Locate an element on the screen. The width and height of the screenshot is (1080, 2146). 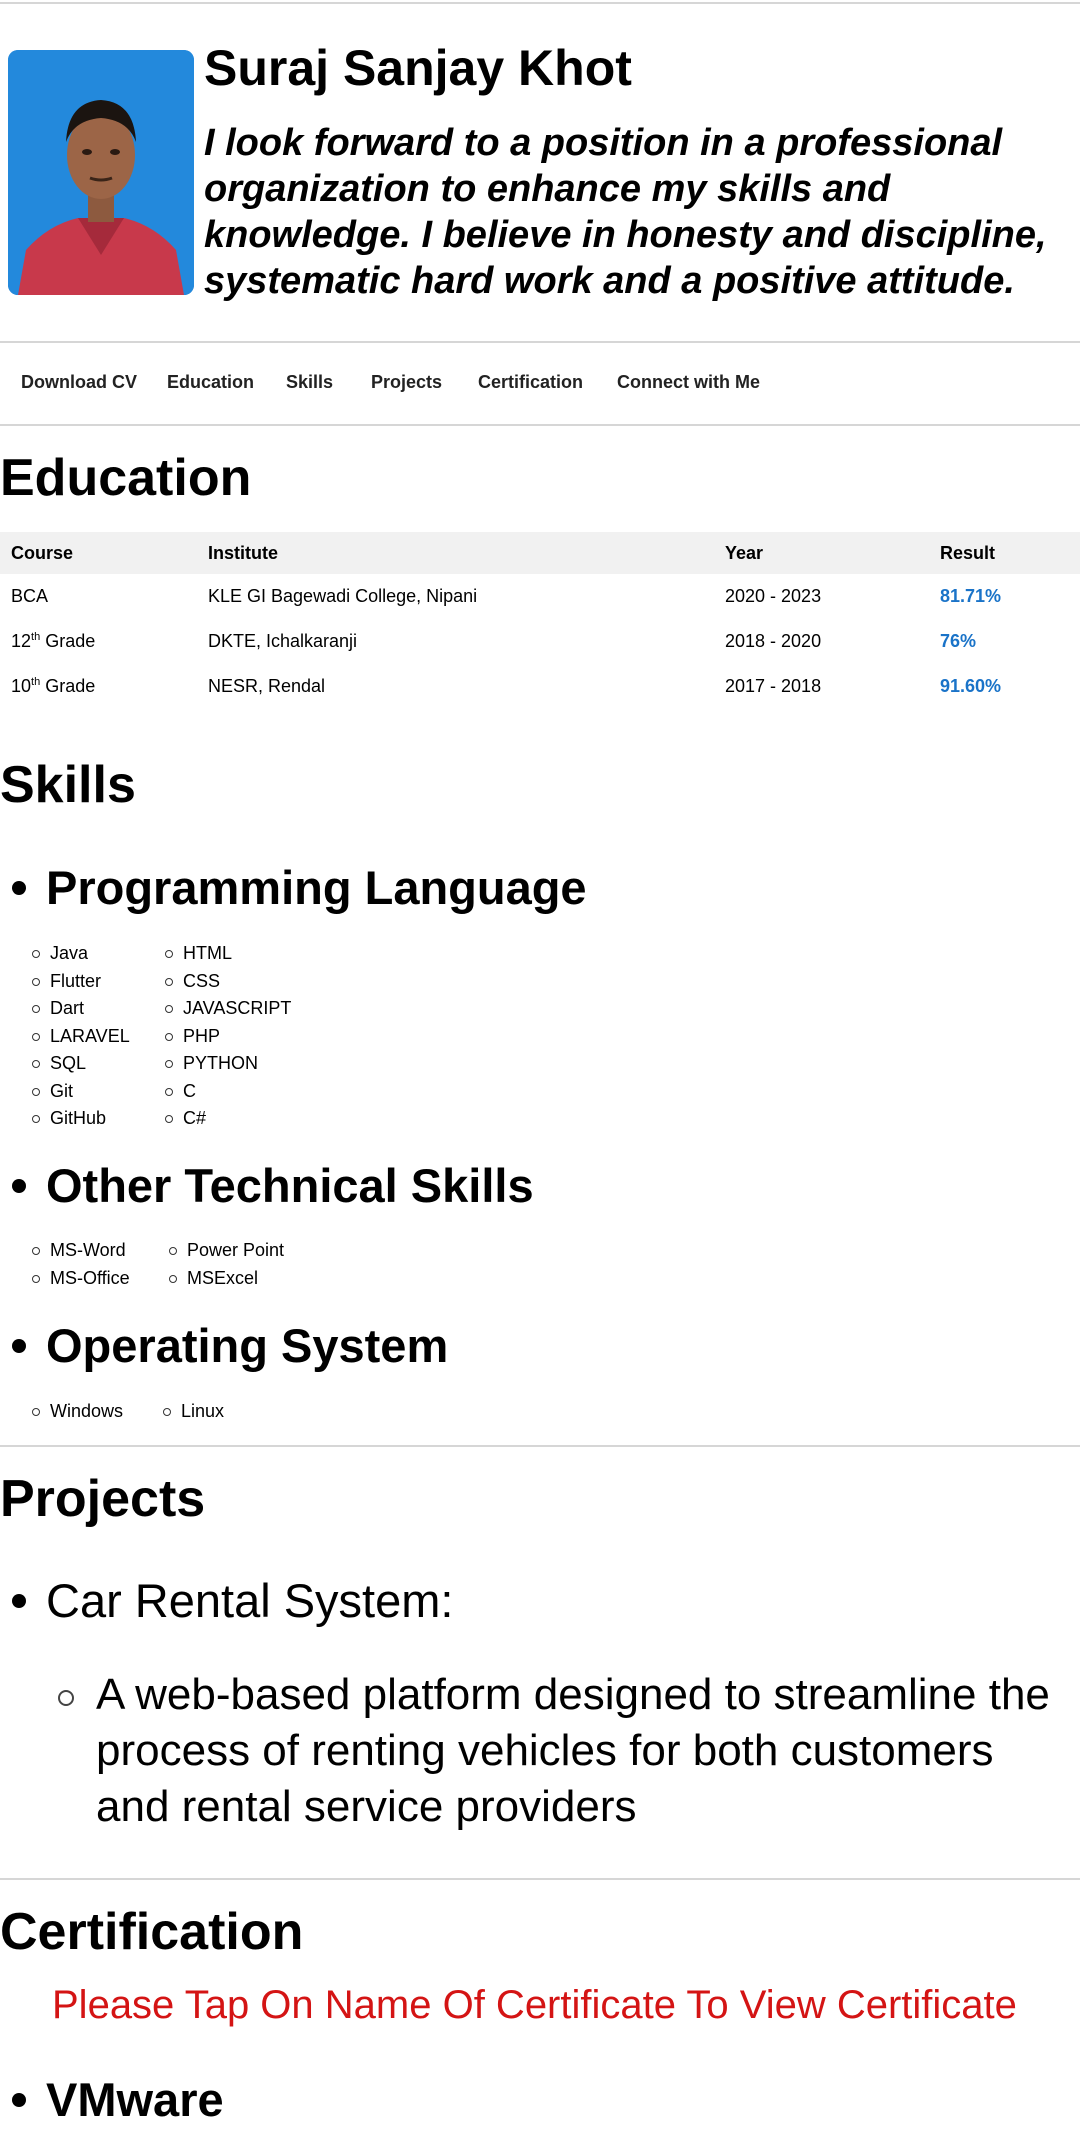
course-name: 10 is located at coordinates (21, 686).